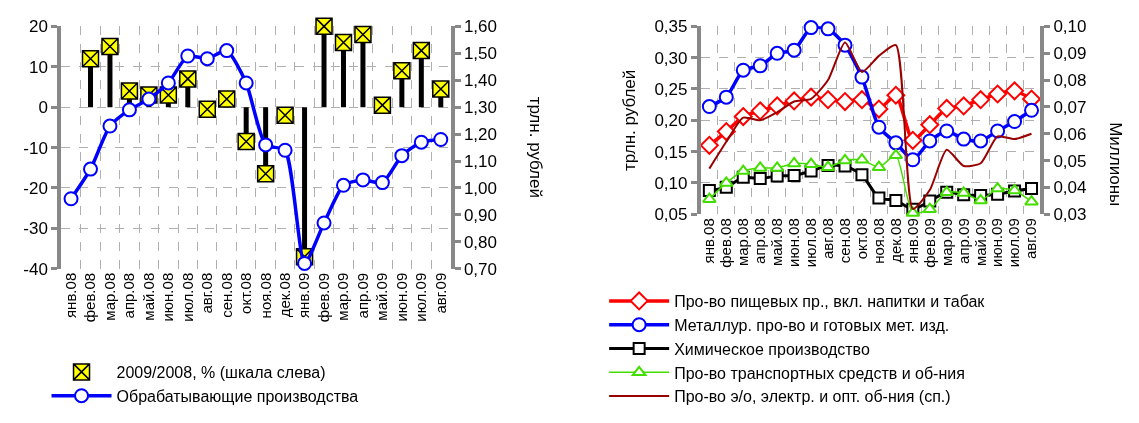  I want to click on y2-tick-label: 1,10, so click(480, 161).